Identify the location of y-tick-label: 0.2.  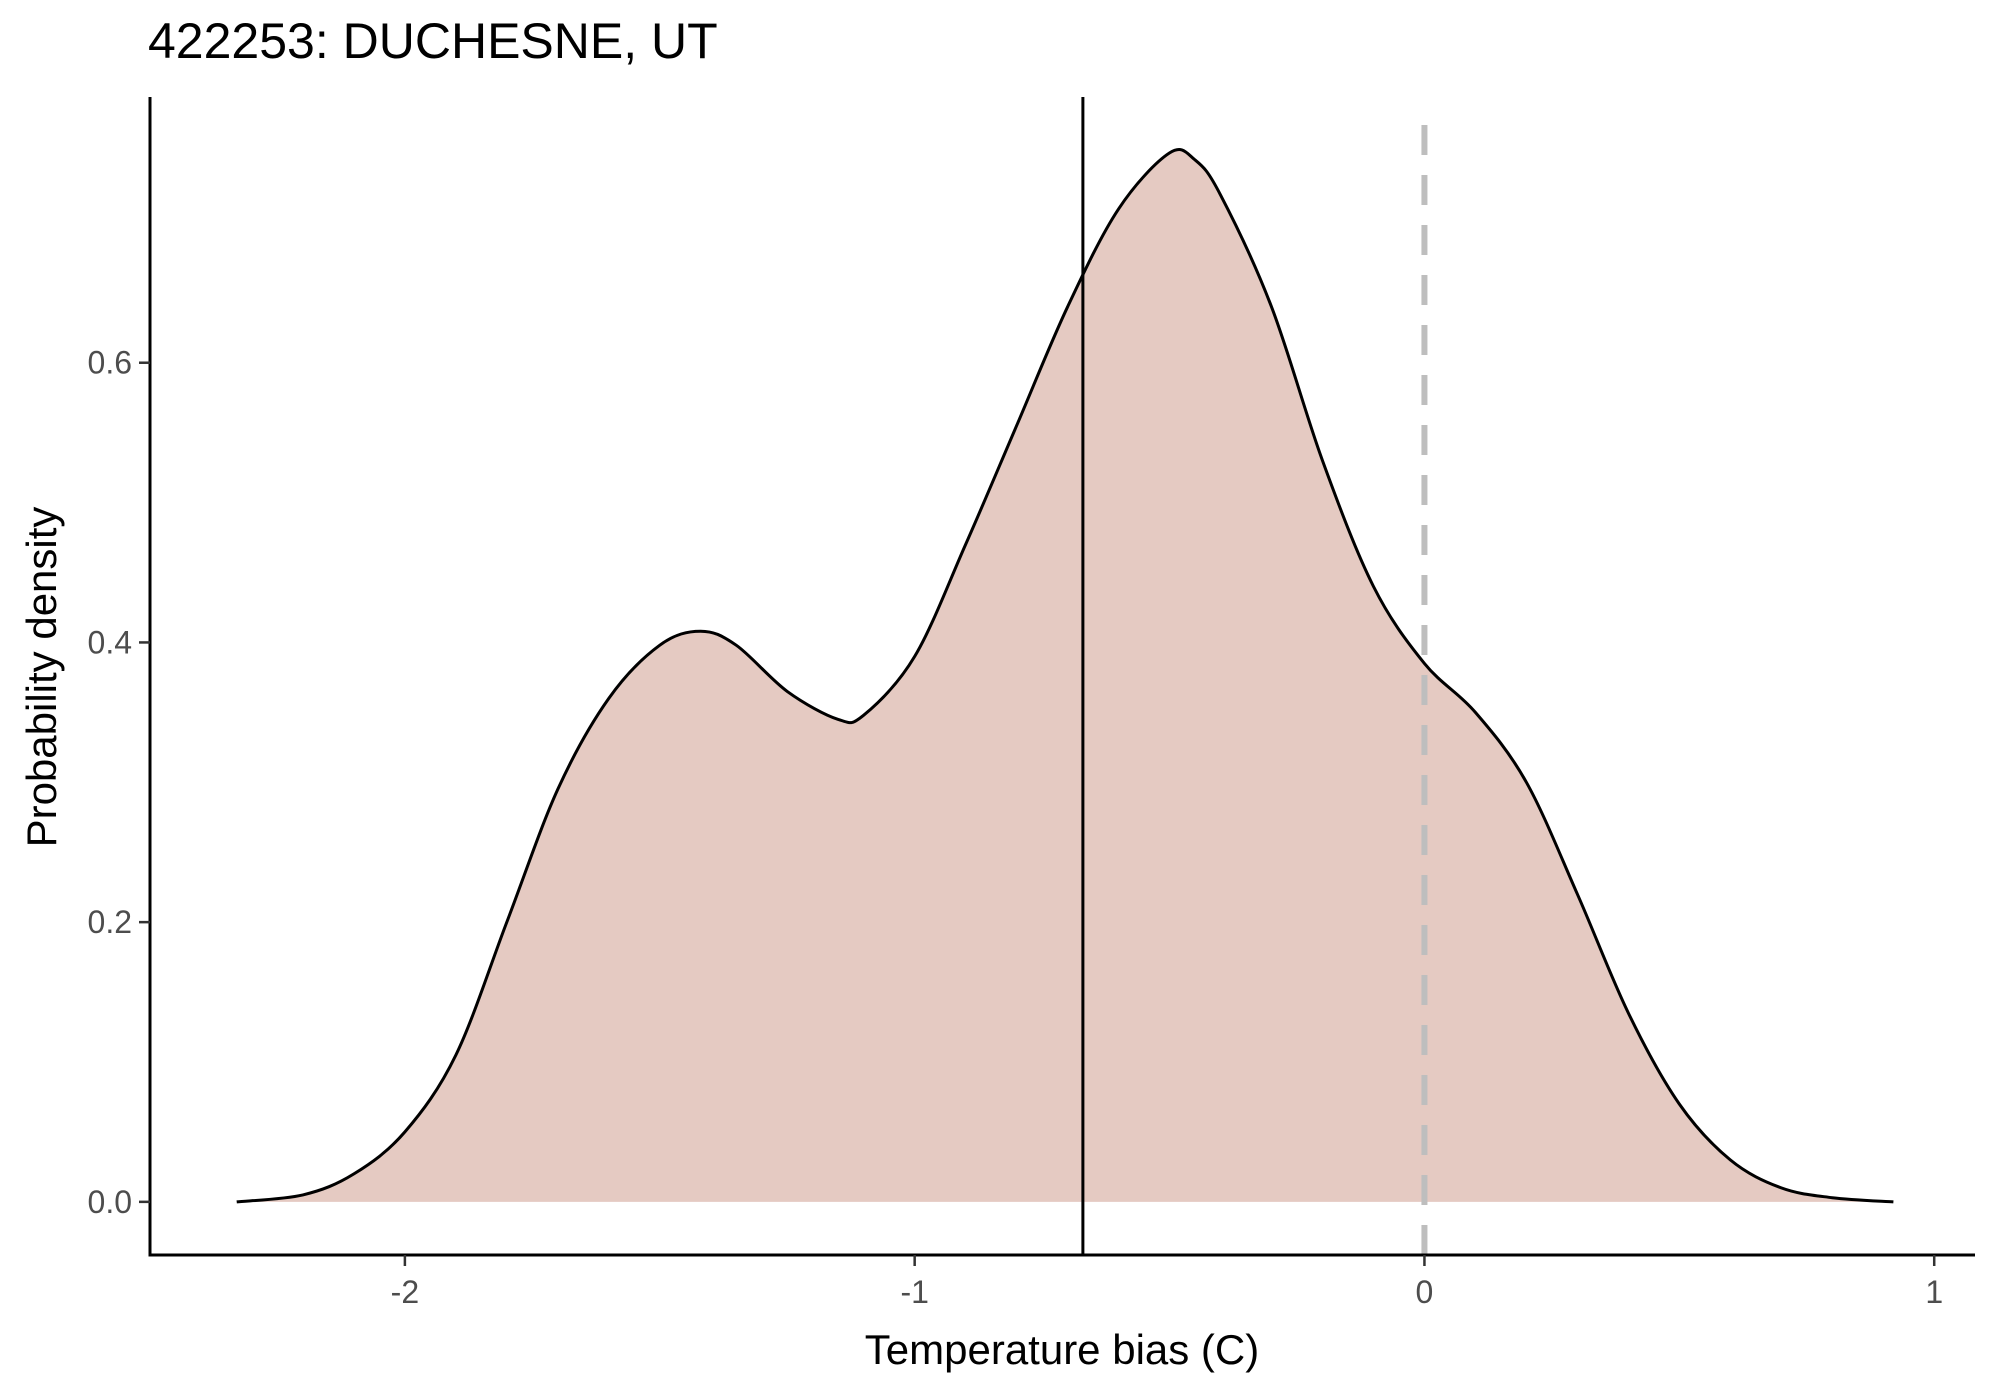
(110, 922).